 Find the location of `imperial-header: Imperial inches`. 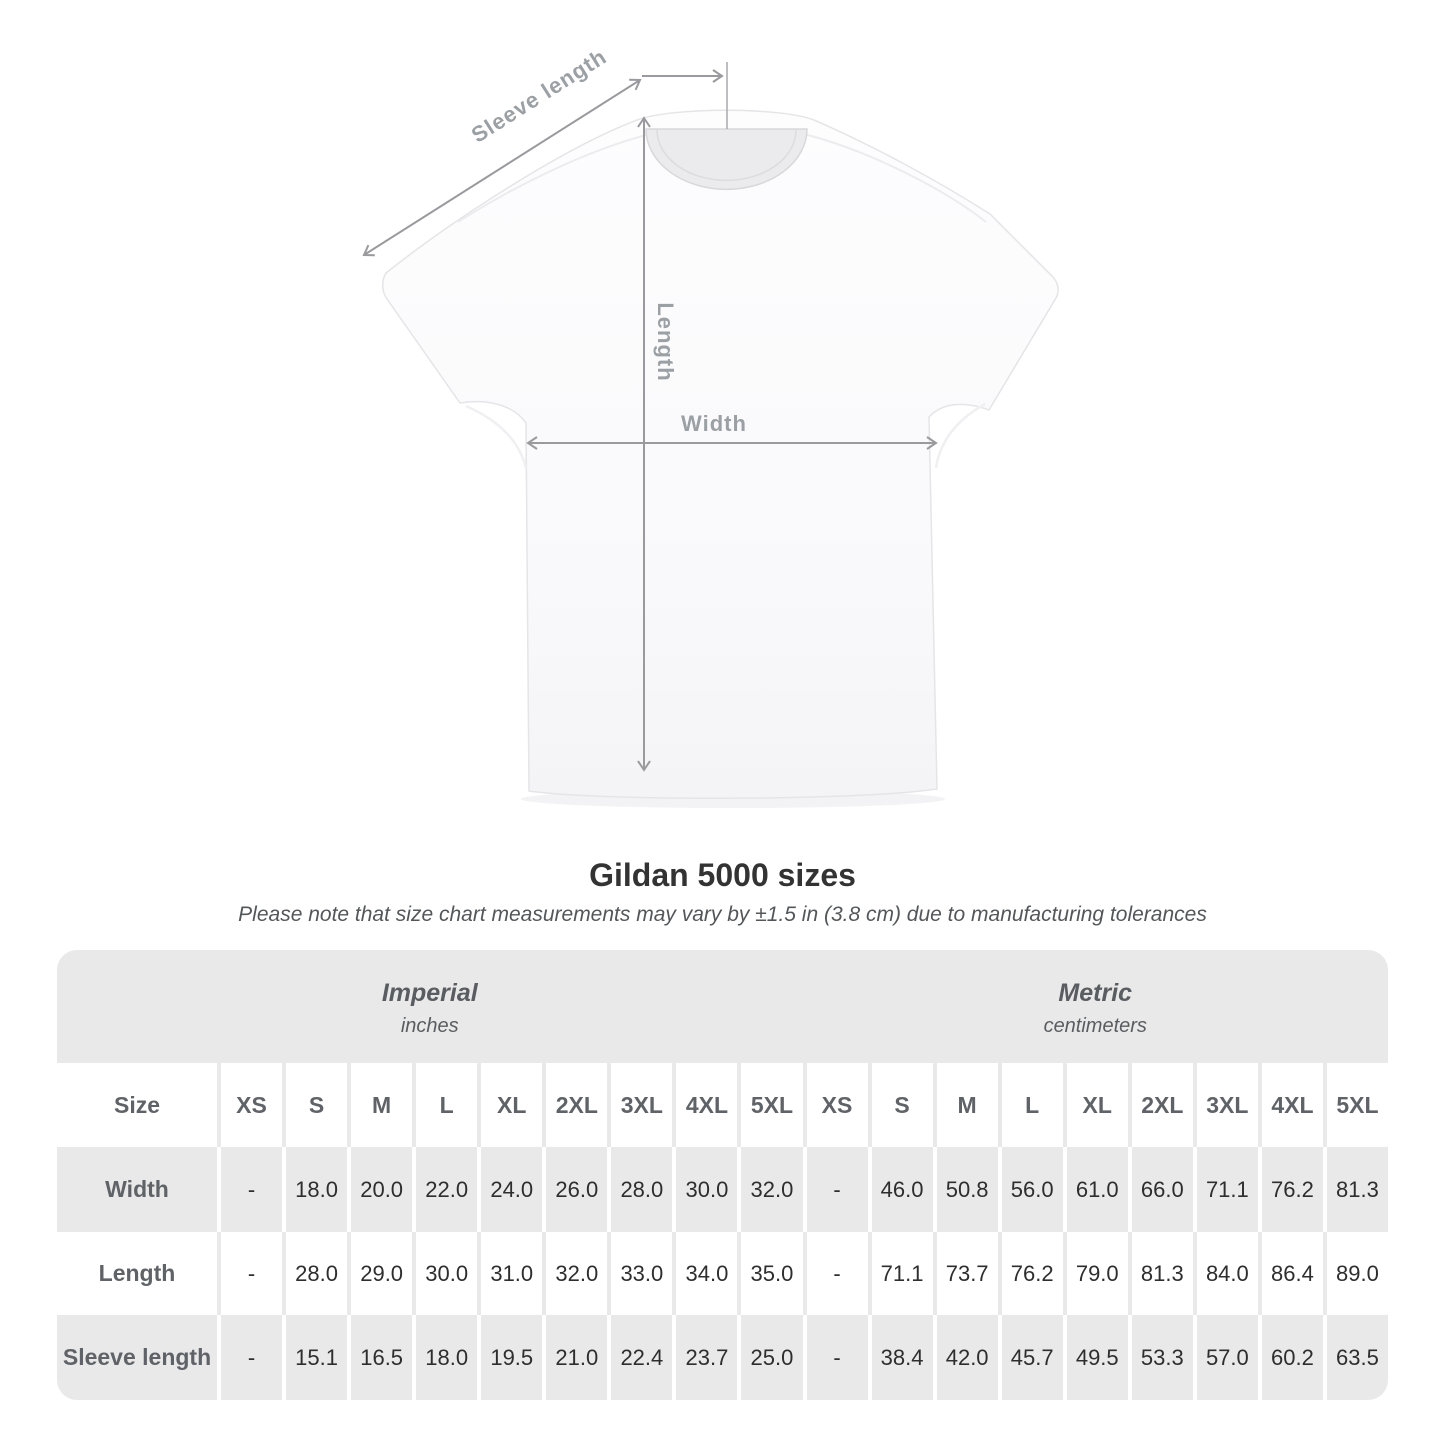

imperial-header: Imperial inches is located at coordinates (430, 1006).